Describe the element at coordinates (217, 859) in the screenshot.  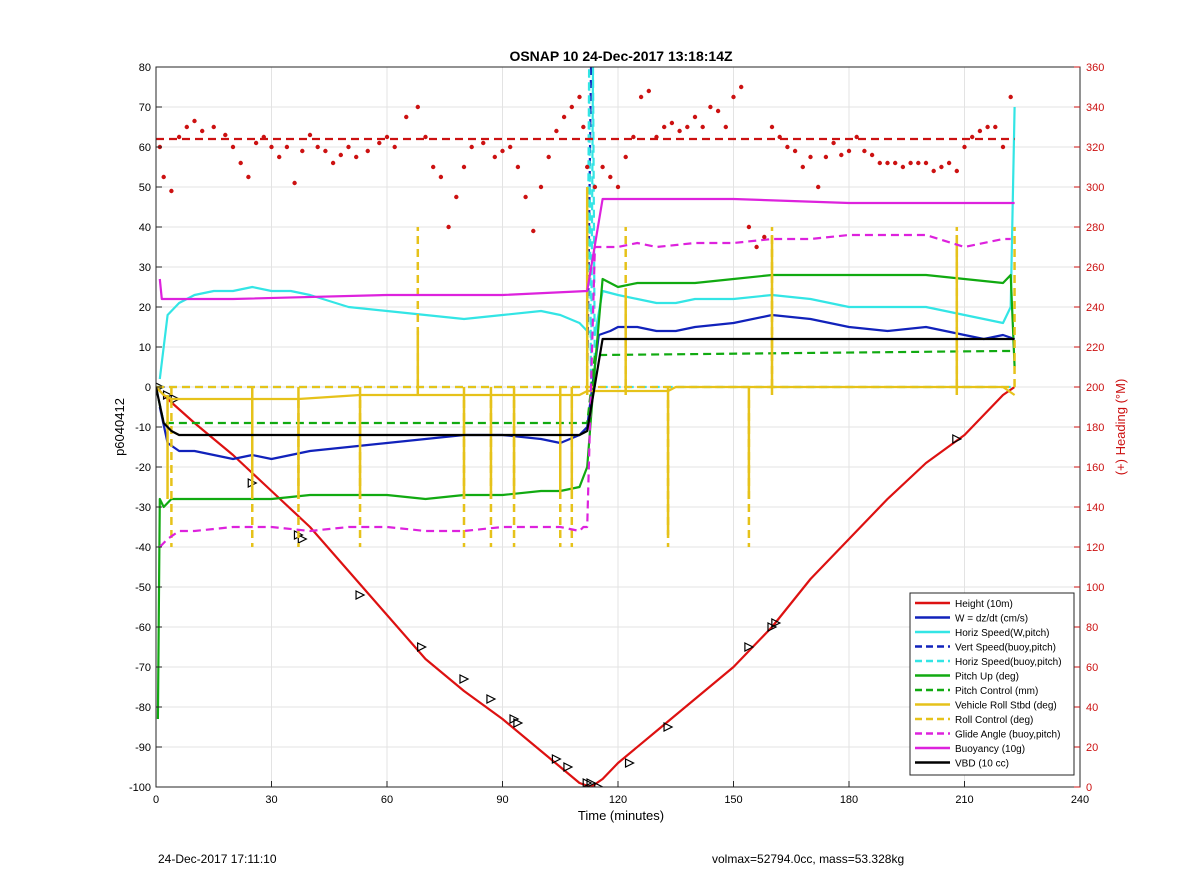
I see `footer-timestamp: 24-Dec-2017 17:11:10` at that location.